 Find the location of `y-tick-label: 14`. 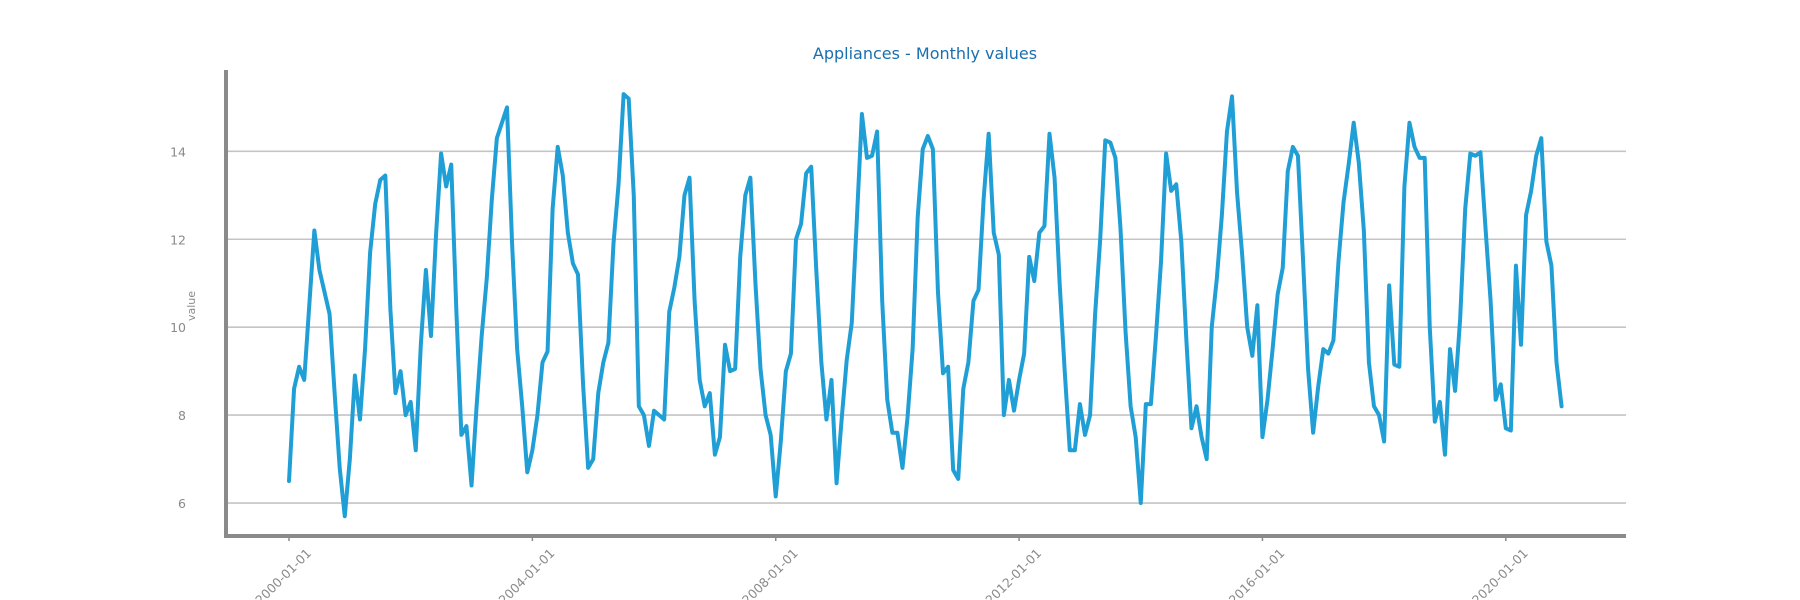

y-tick-label: 14 is located at coordinates (178, 151).